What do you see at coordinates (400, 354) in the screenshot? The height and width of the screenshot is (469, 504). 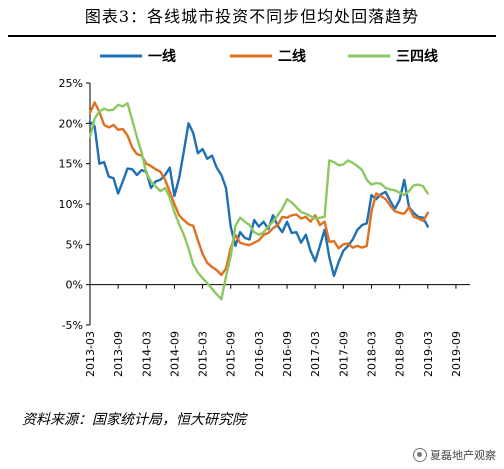 I see `x-tick-label: 2018-09` at bounding box center [400, 354].